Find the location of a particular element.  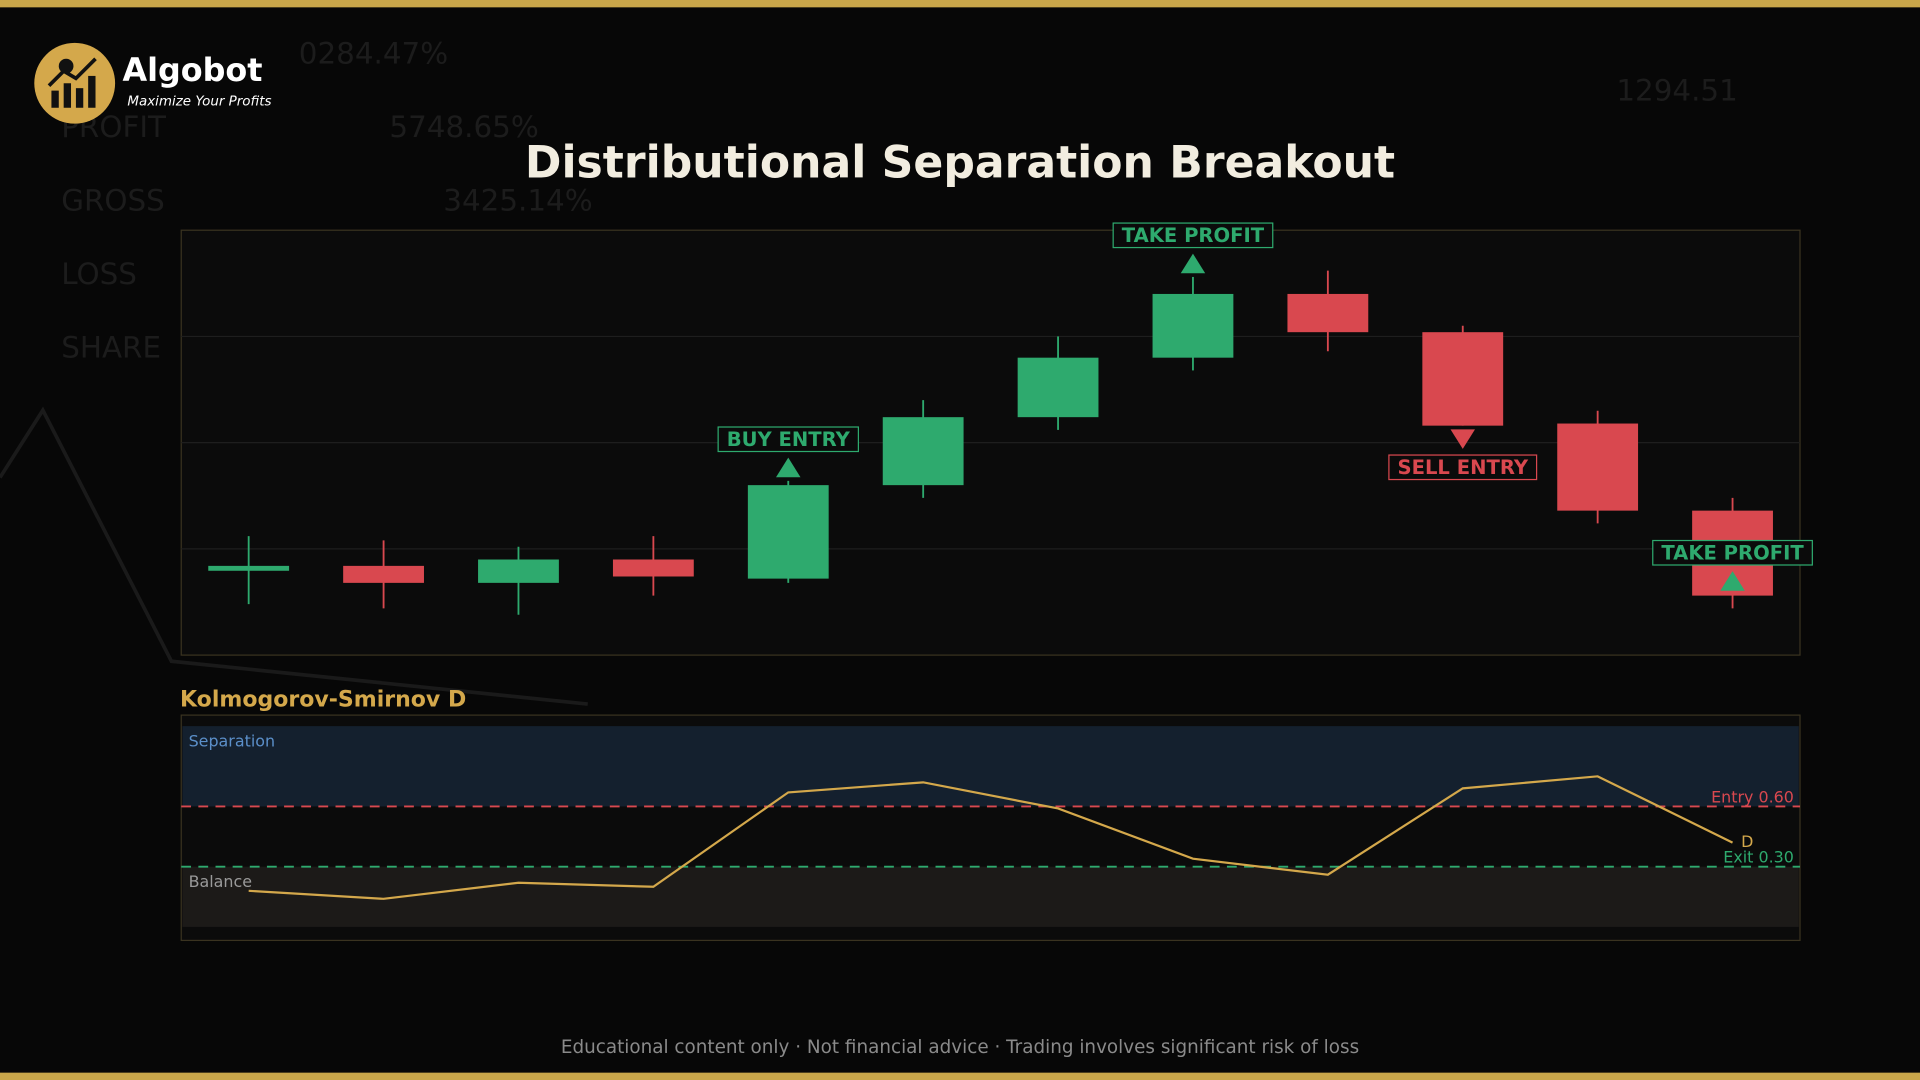

threshold-label: Entry 0.60 is located at coordinates (1752, 796).